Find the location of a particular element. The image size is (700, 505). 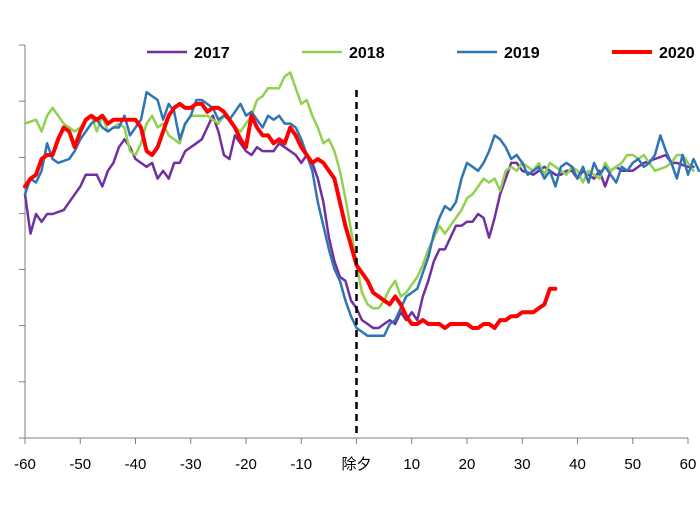

x-tick-label: 50 is located at coordinates (632, 464).